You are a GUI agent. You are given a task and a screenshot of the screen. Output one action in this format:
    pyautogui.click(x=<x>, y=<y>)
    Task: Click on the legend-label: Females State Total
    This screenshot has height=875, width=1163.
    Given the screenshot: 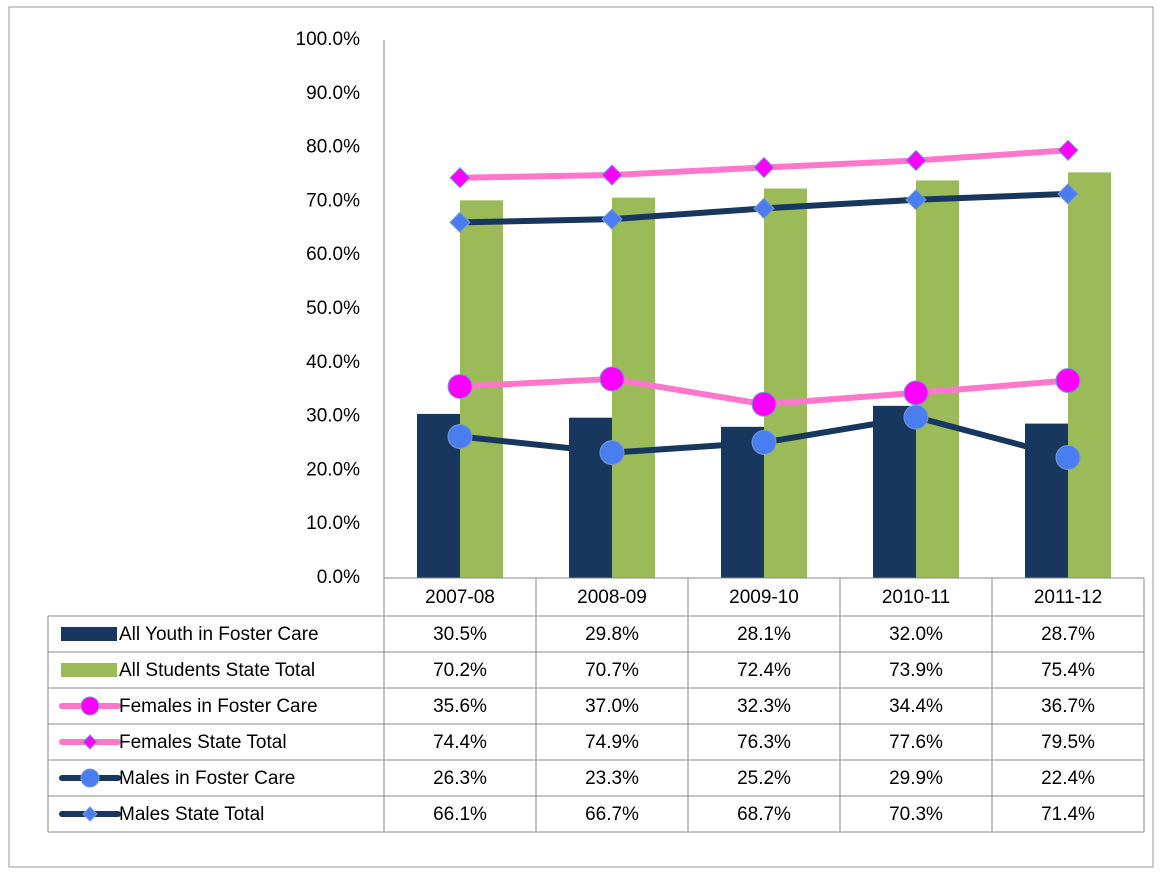 What is the action you would take?
    pyautogui.click(x=203, y=742)
    